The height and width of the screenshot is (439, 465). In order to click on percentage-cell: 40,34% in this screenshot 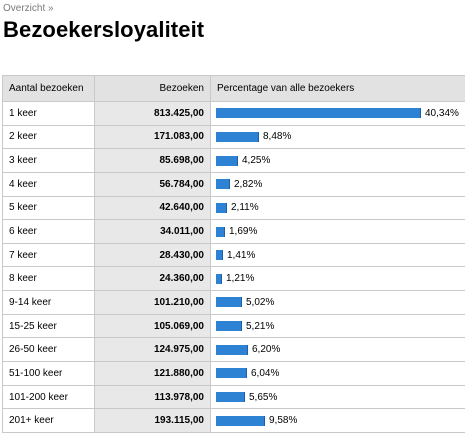, I will do `click(337, 113)`.